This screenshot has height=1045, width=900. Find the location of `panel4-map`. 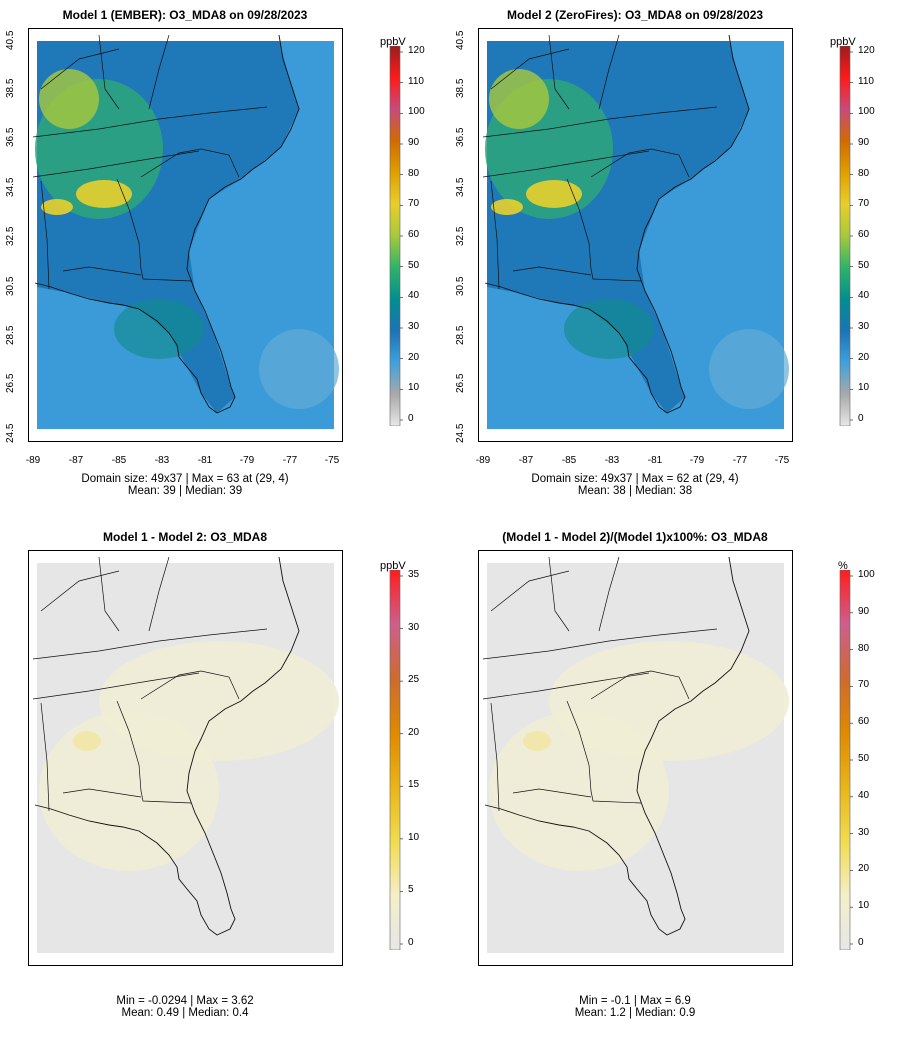

panel4-map is located at coordinates (635, 758).